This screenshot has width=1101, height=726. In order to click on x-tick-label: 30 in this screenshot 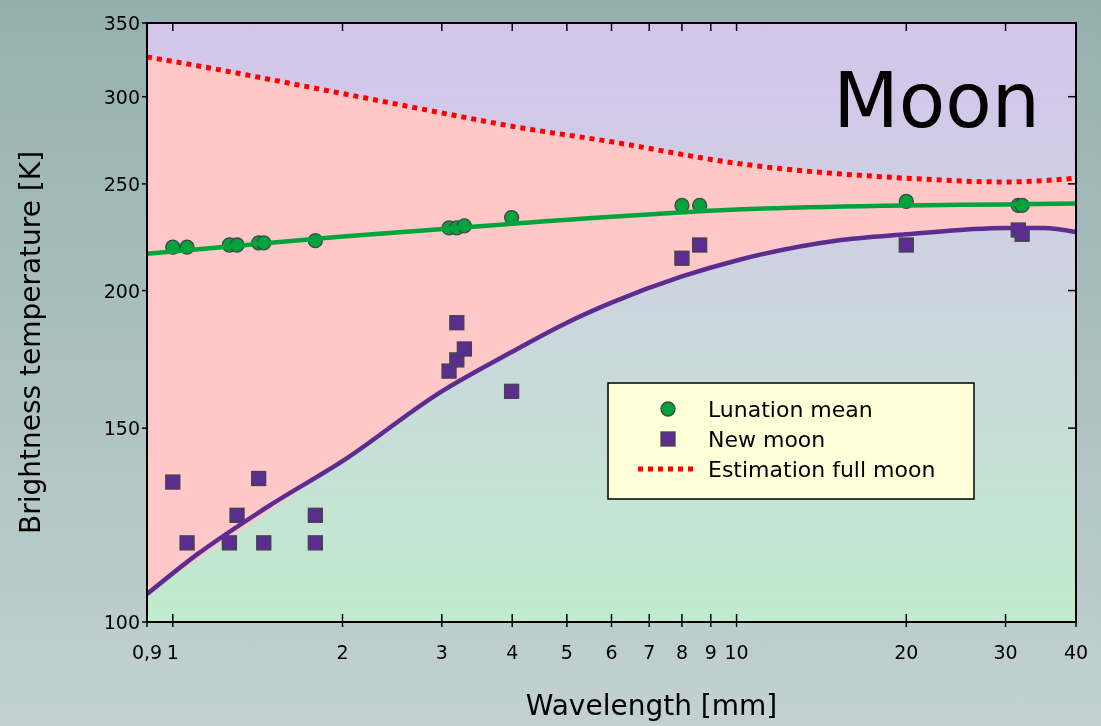, I will do `click(1005, 652)`.